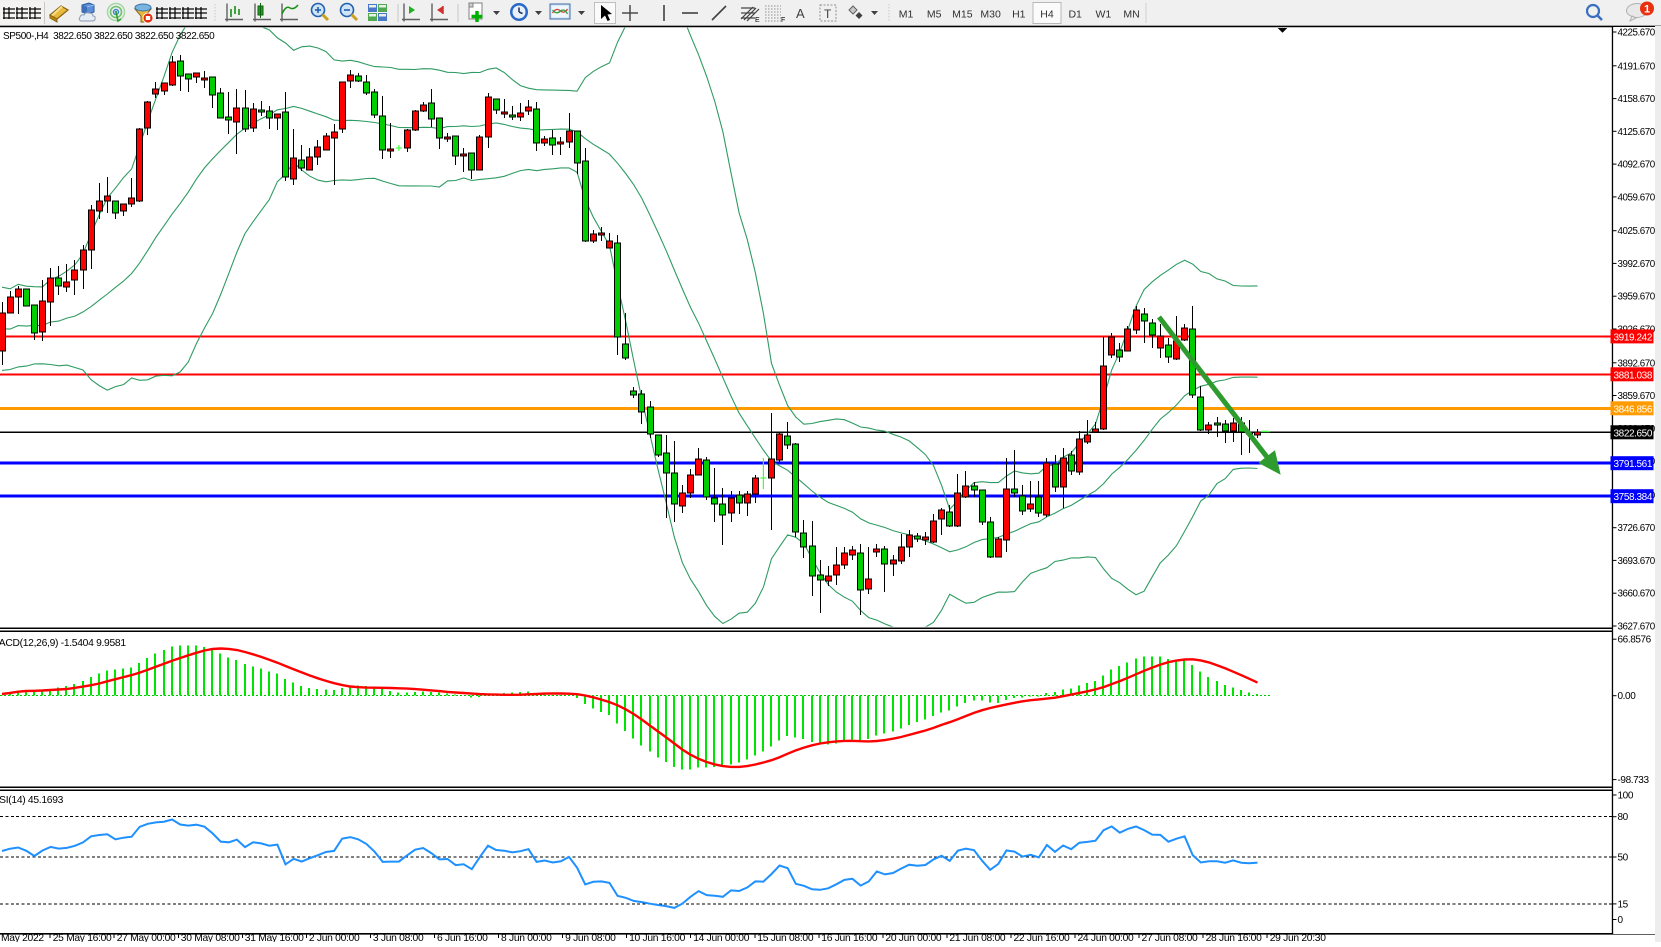  Describe the element at coordinates (783, 20) in the screenshot. I see `svg-text: F` at that location.